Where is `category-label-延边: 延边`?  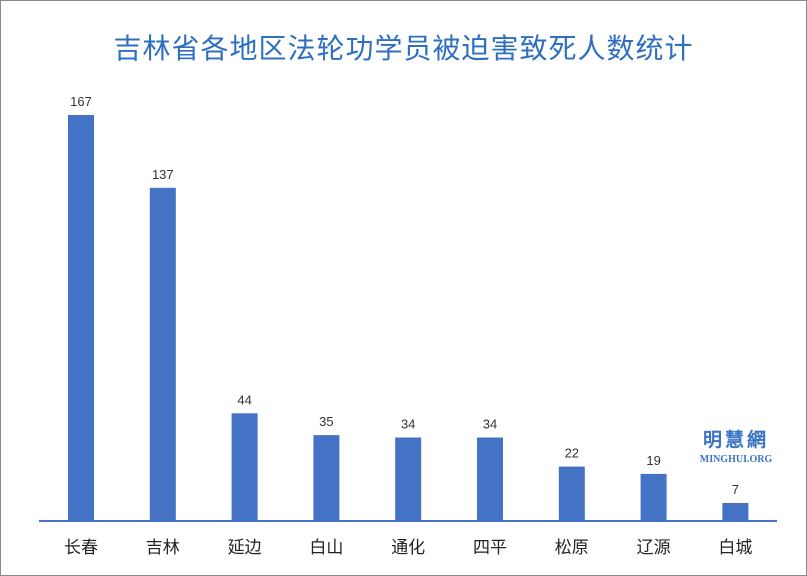
category-label-延边: 延边 is located at coordinates (245, 548).